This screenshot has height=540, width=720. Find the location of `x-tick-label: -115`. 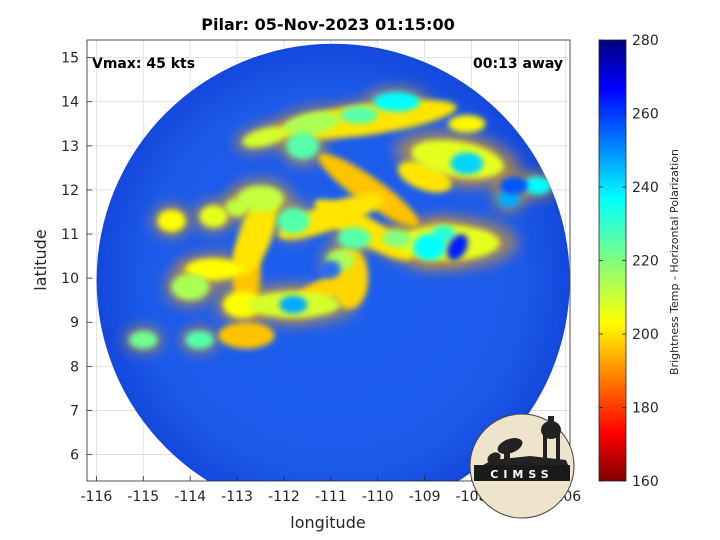

x-tick-label: -115 is located at coordinates (143, 497).